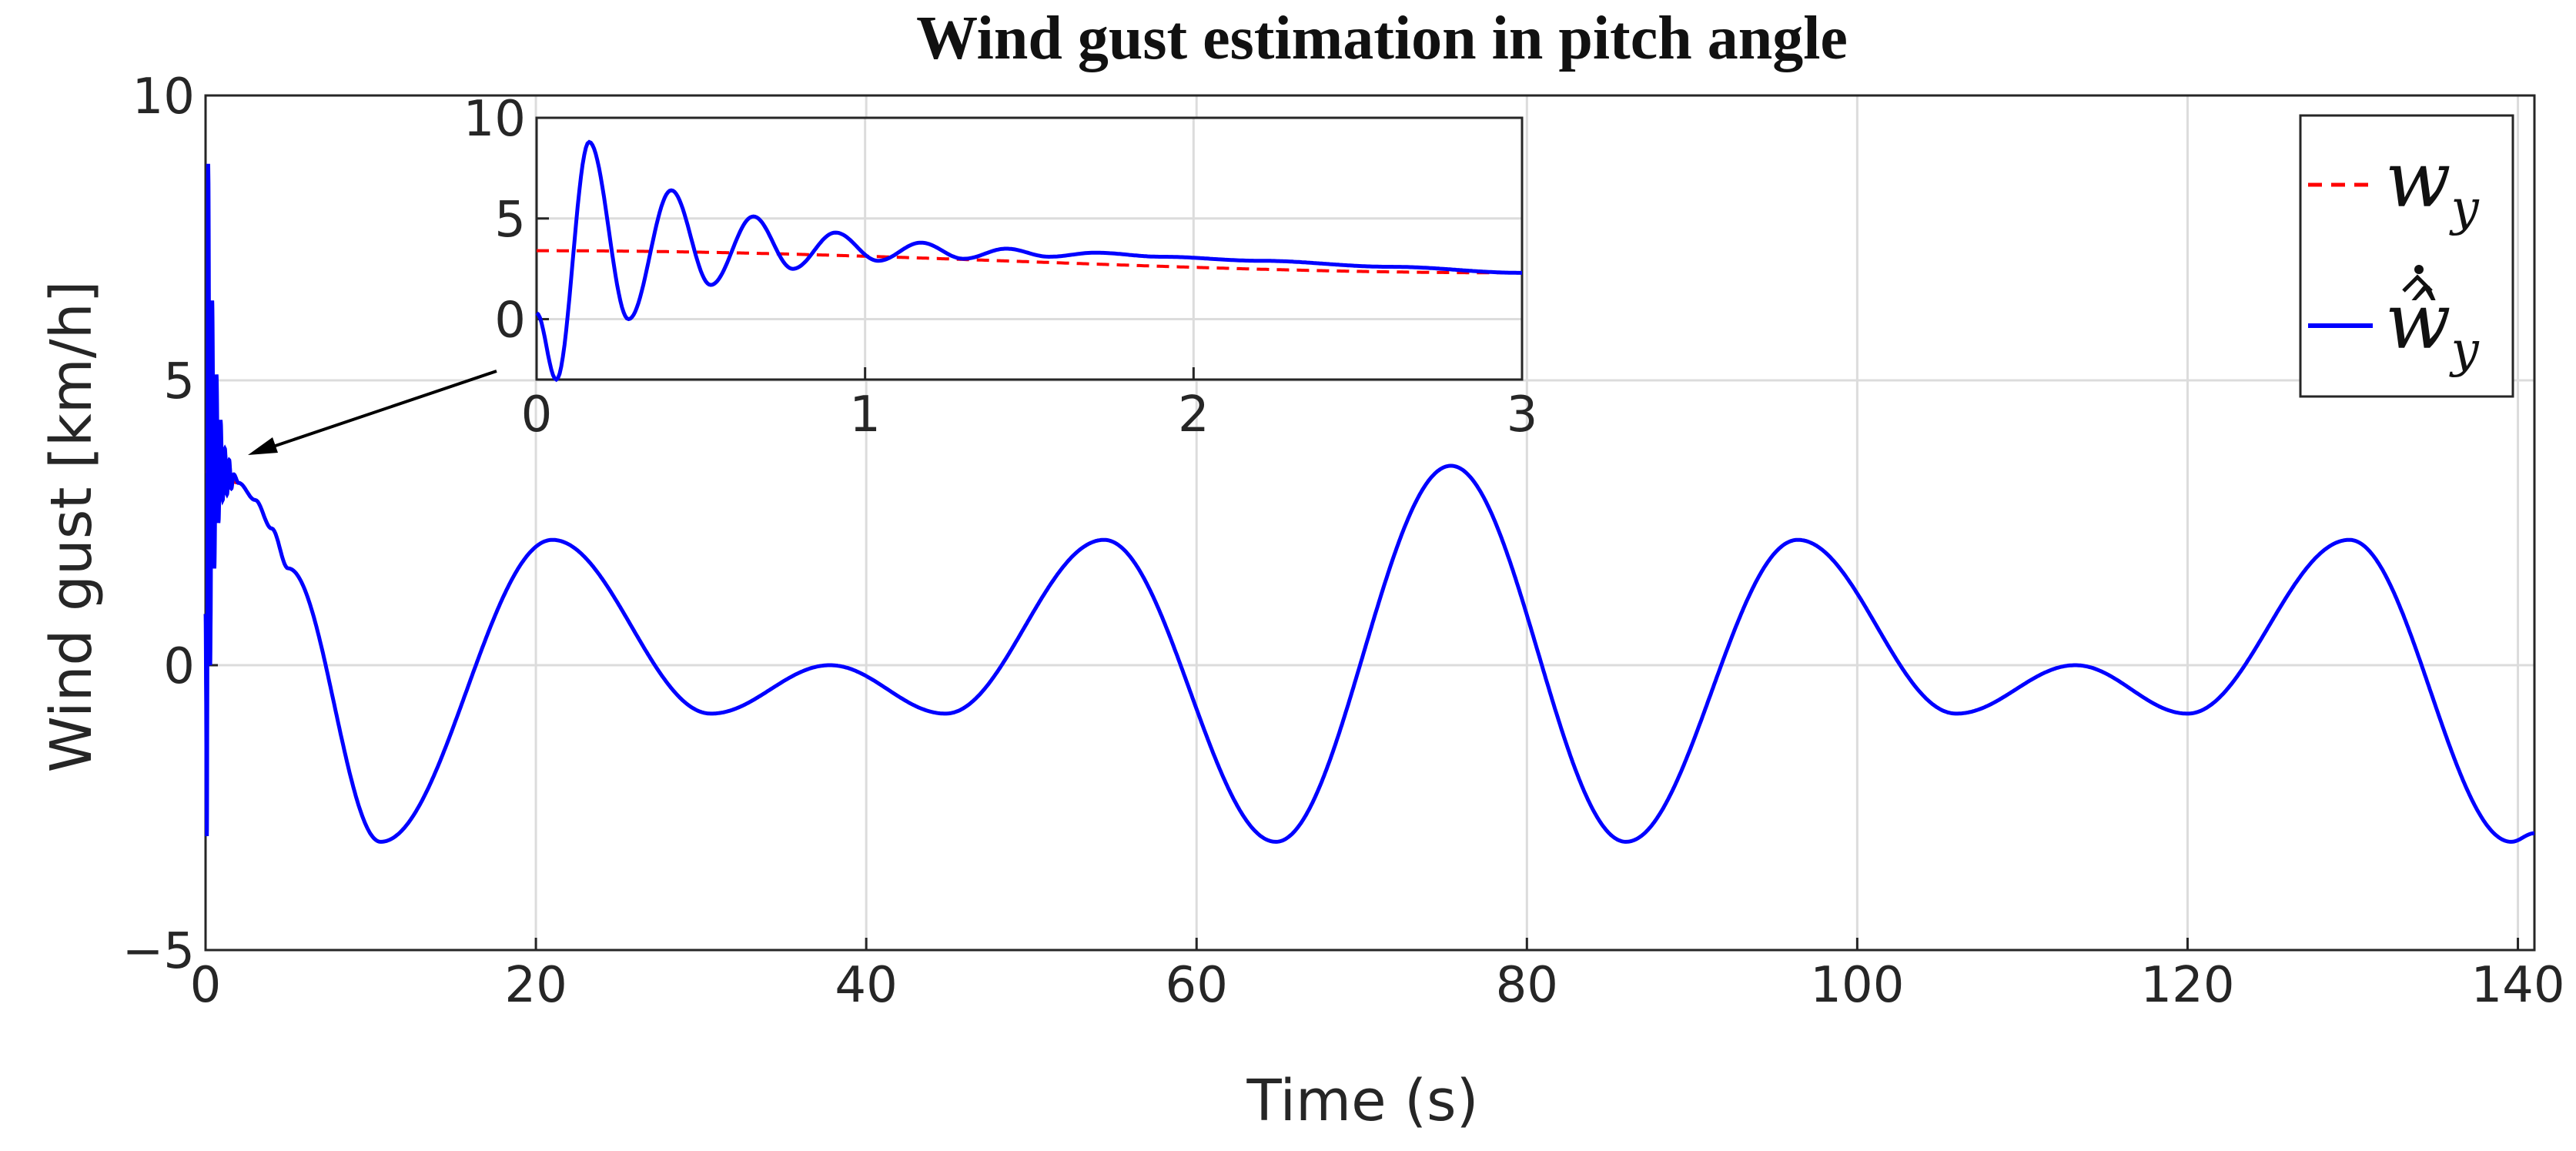 The width and height of the screenshot is (2576, 1151). What do you see at coordinates (2418, 321) in the screenshot?
I see `legend-label-estimate-main: ŵ` at bounding box center [2418, 321].